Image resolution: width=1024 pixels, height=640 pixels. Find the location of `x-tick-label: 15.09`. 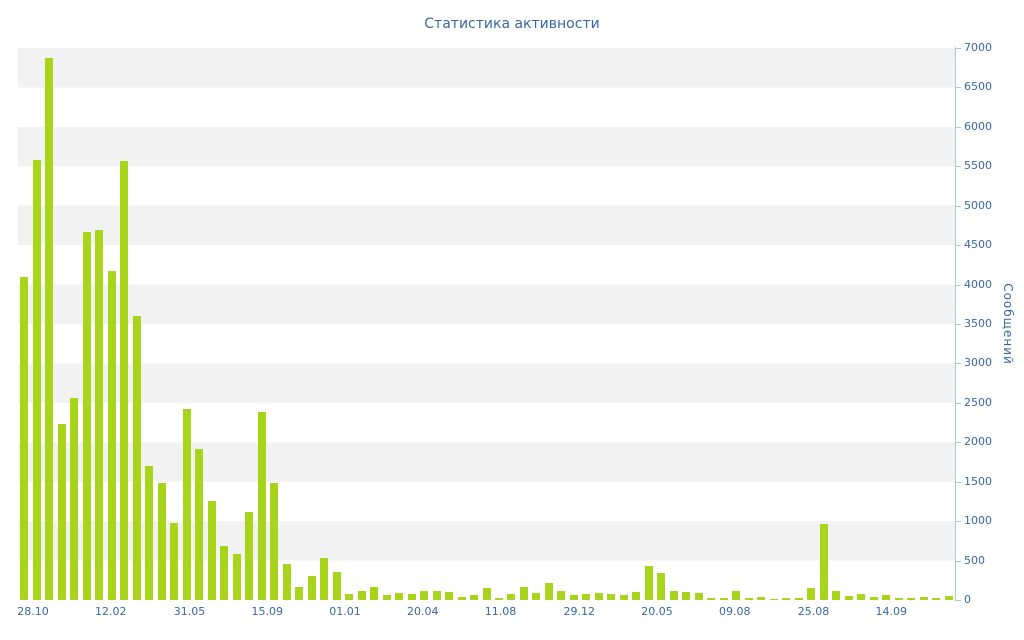

x-tick-label: 15.09 is located at coordinates (267, 611).